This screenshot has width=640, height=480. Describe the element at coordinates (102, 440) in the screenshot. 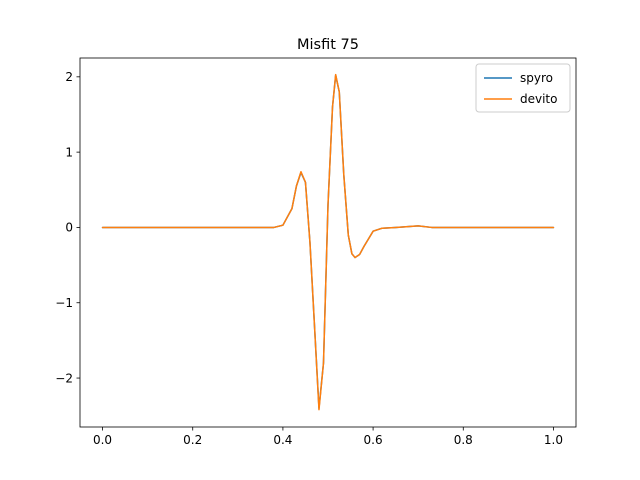

I see `x-tick-label: 0.0` at that location.